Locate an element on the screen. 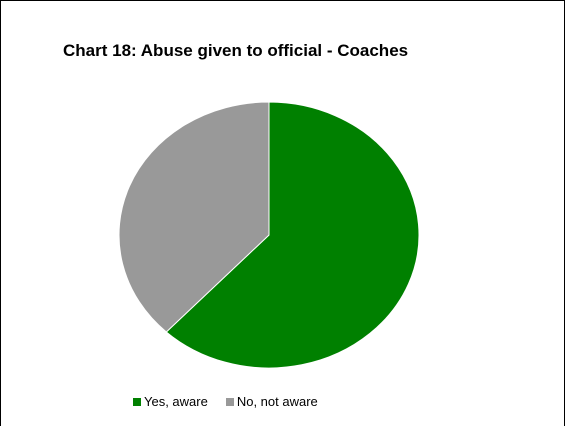  pie-slice-no-not-aware is located at coordinates (194, 217).